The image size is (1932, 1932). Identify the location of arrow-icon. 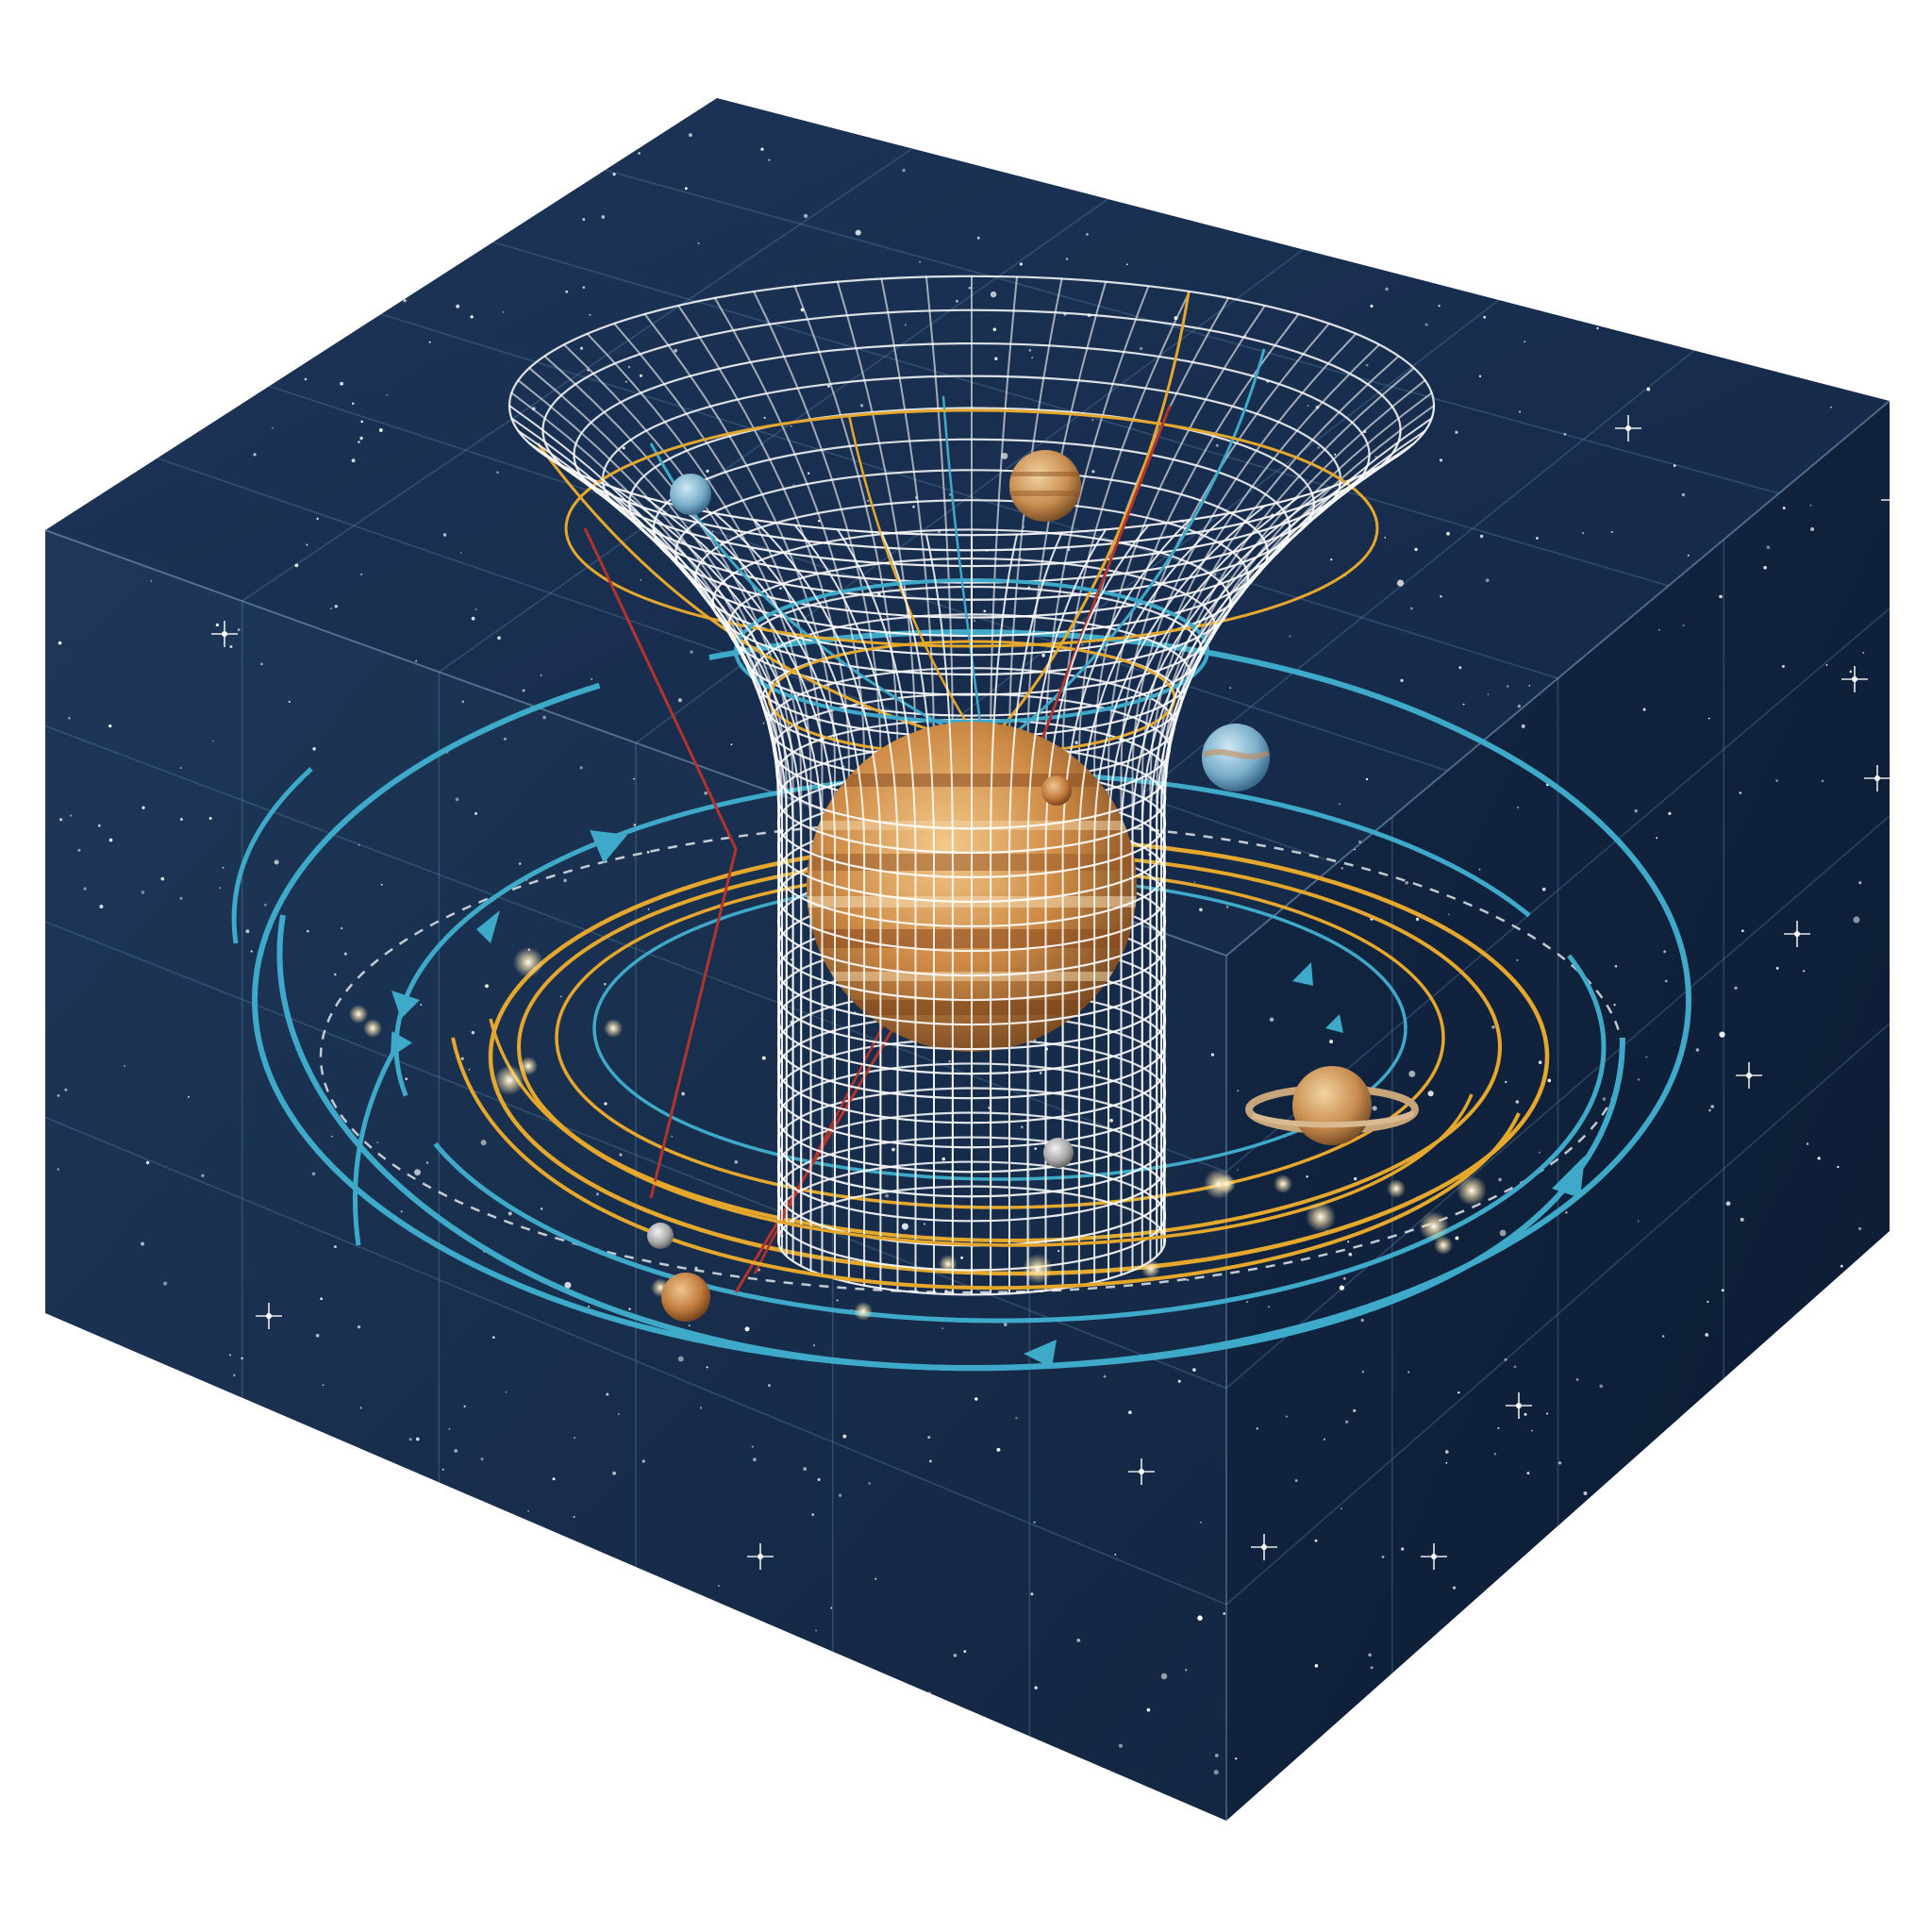
(405, 1005).